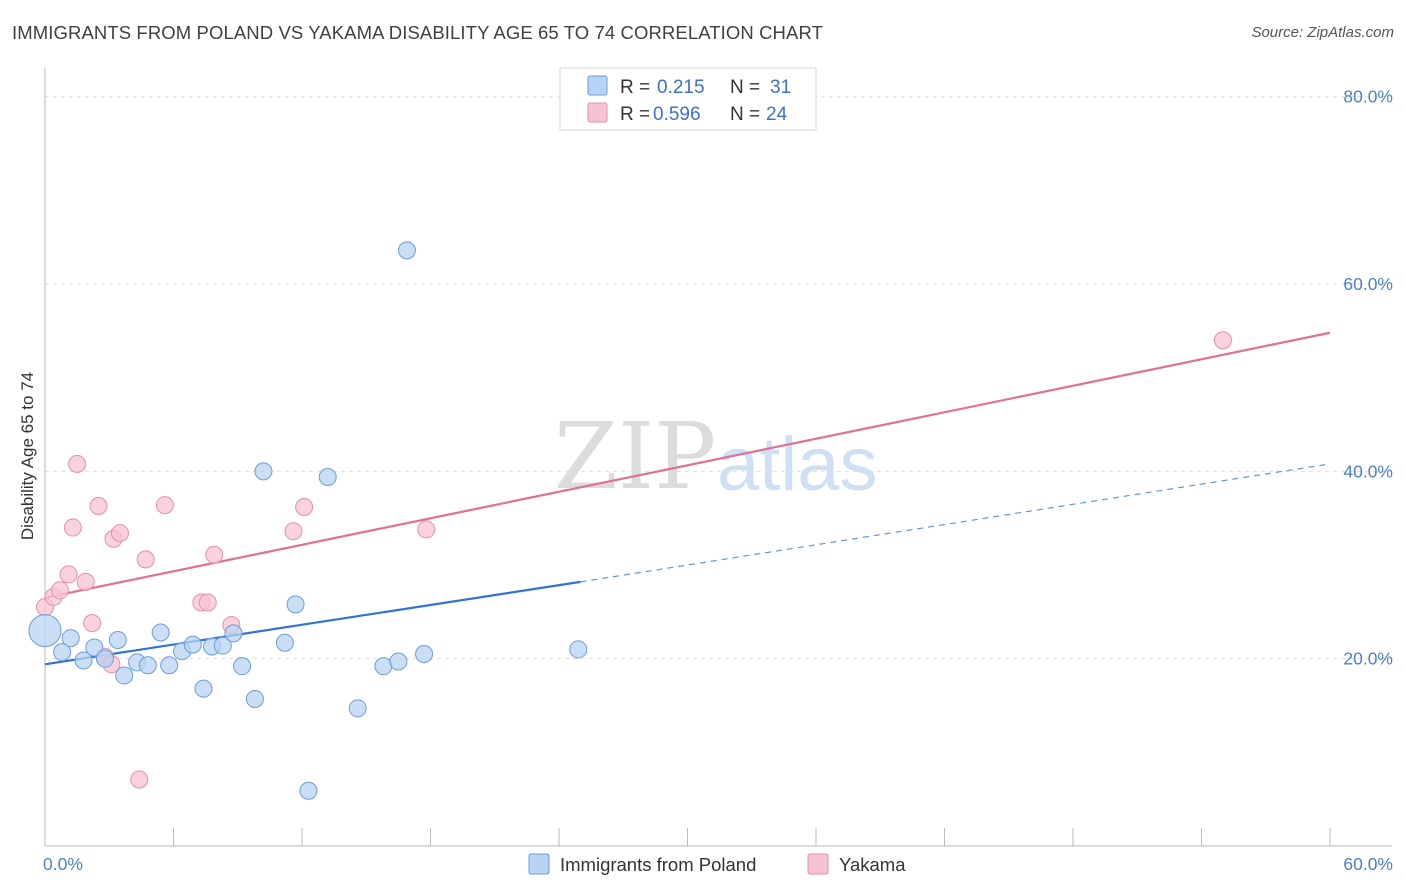  Describe the element at coordinates (635, 456) in the screenshot. I see `watermark-zip: ZIP` at that location.